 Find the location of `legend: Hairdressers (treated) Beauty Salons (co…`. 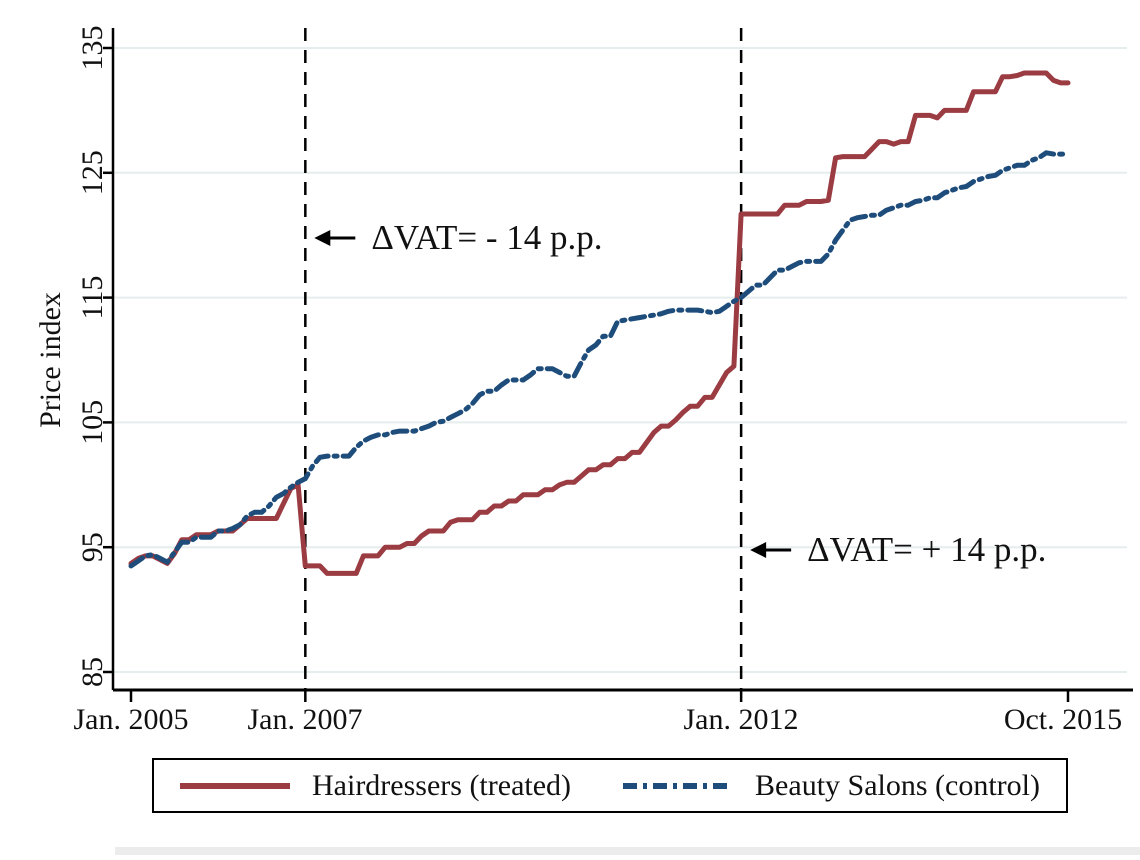

legend: Hairdressers (treated) Beauty Salons (co… is located at coordinates (610, 785).